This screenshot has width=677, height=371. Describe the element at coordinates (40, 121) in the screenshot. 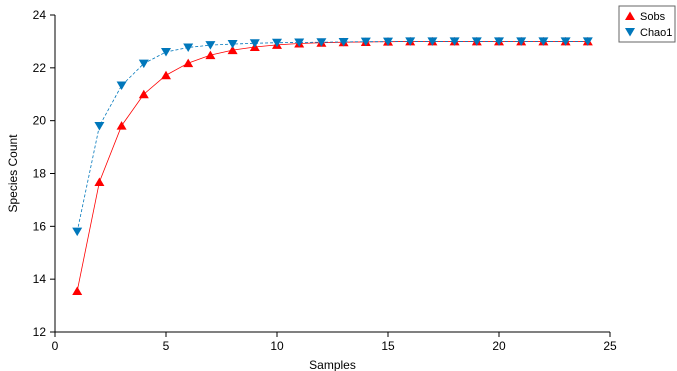

I see `y-tick-label: 20` at that location.